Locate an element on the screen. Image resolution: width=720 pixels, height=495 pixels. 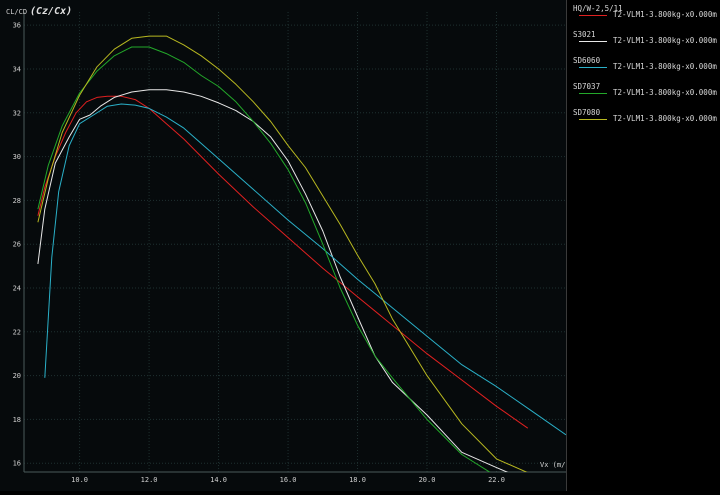
legend-item: SD7080 T2-VLM1-3.800kg-x0.000m is located at coordinates (646, 120).